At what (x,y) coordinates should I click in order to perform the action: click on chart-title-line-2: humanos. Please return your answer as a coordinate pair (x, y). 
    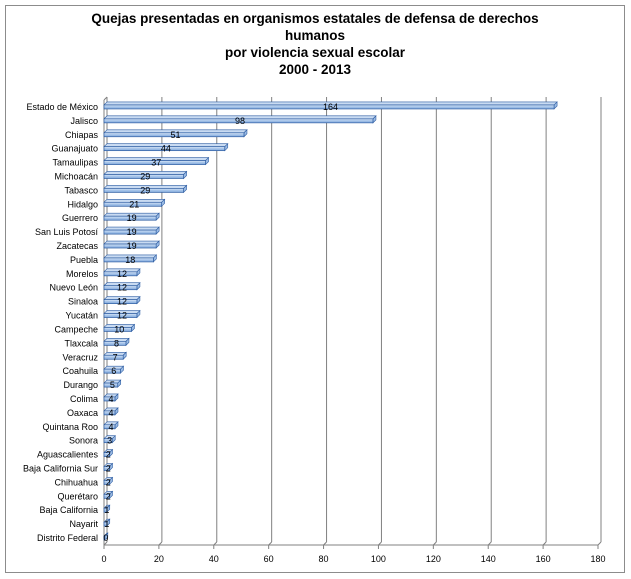
    Looking at the image, I should click on (314, 35).